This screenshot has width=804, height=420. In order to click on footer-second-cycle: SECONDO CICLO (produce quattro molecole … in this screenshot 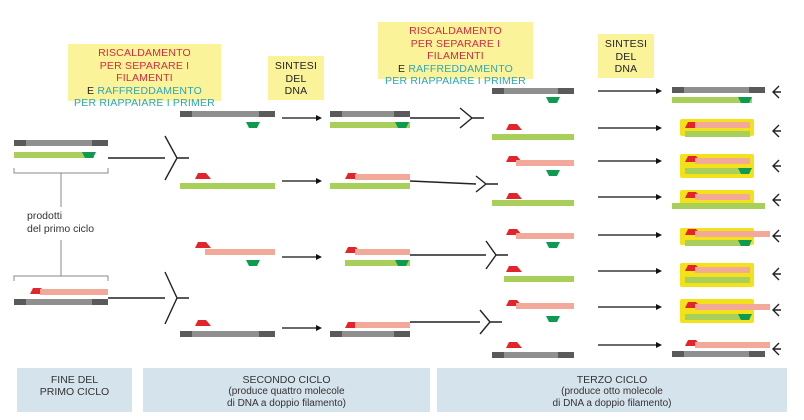, I will do `click(286, 390)`.